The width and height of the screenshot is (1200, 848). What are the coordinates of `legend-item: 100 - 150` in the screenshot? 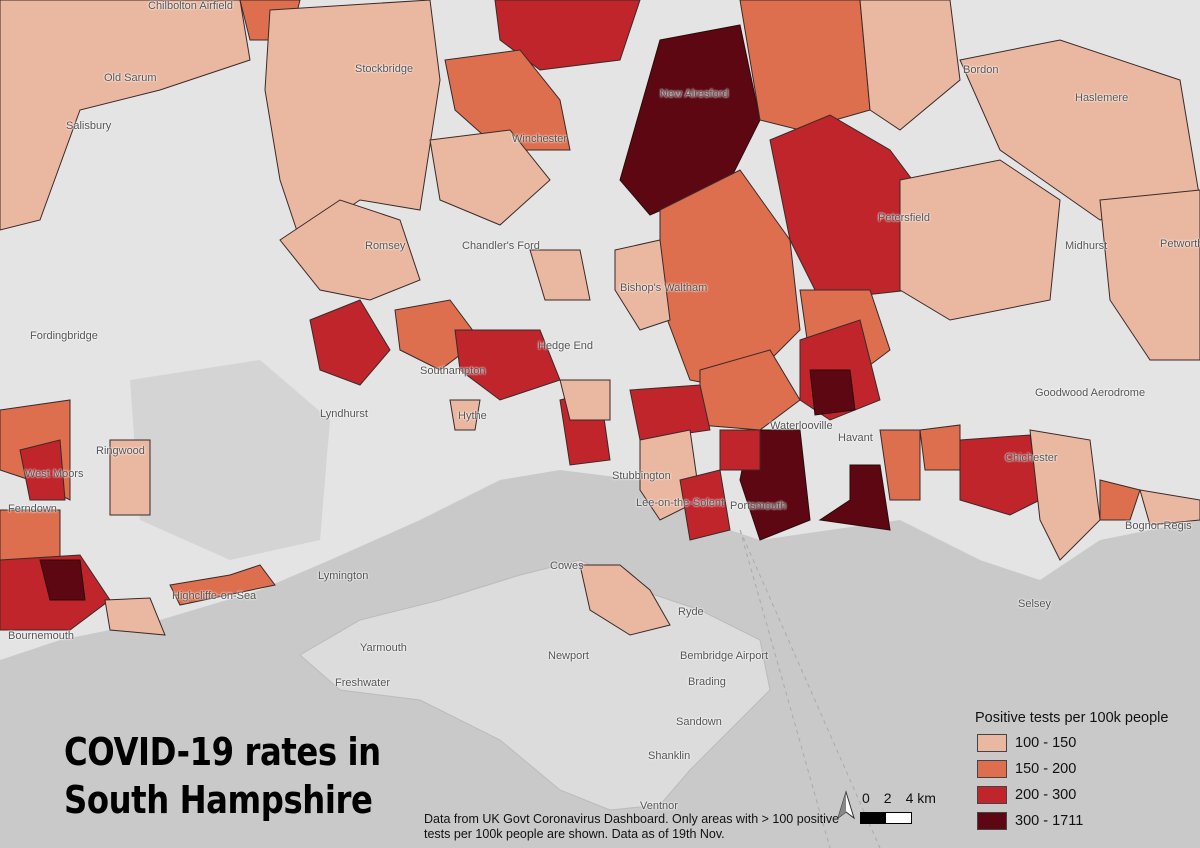 It's located at (1072, 743).